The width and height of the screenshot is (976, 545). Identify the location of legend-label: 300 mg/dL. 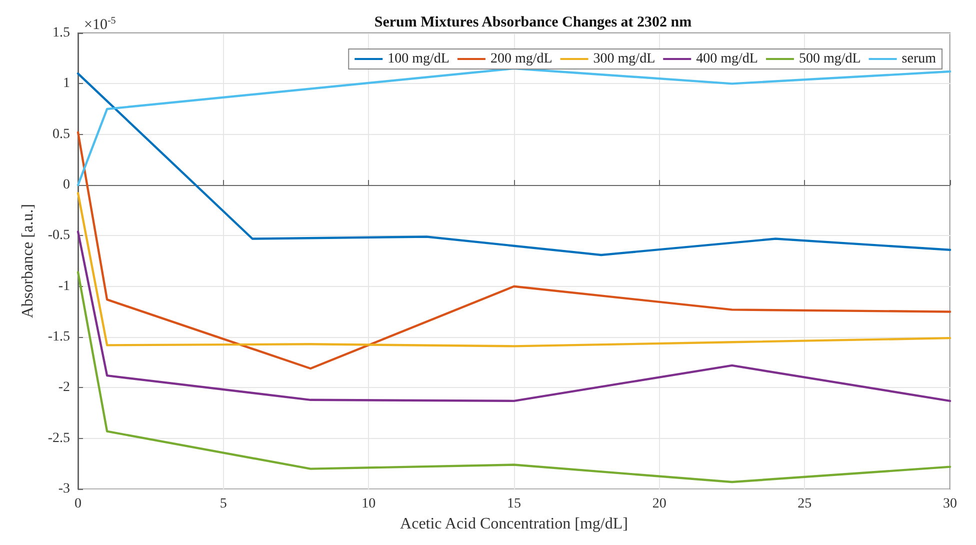
(624, 59).